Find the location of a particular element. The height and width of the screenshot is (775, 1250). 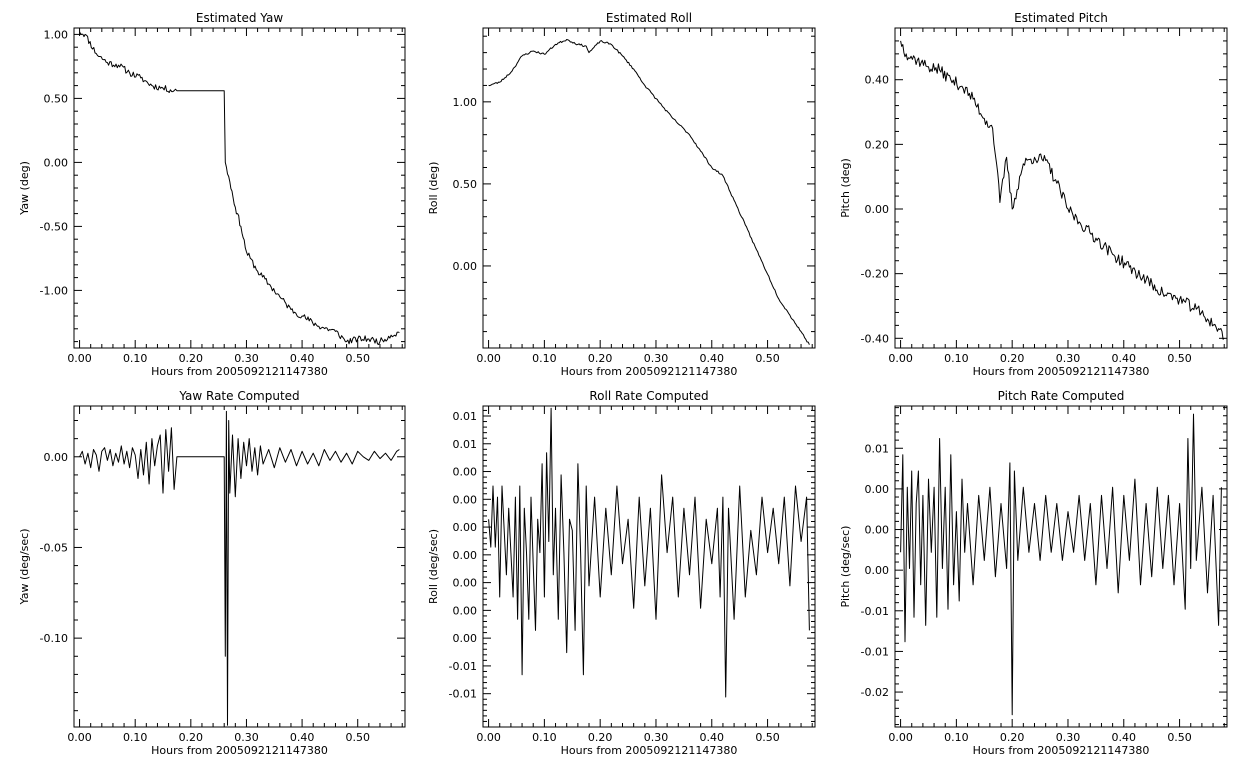

y-tick-label: 0.40 is located at coordinates (877, 80).